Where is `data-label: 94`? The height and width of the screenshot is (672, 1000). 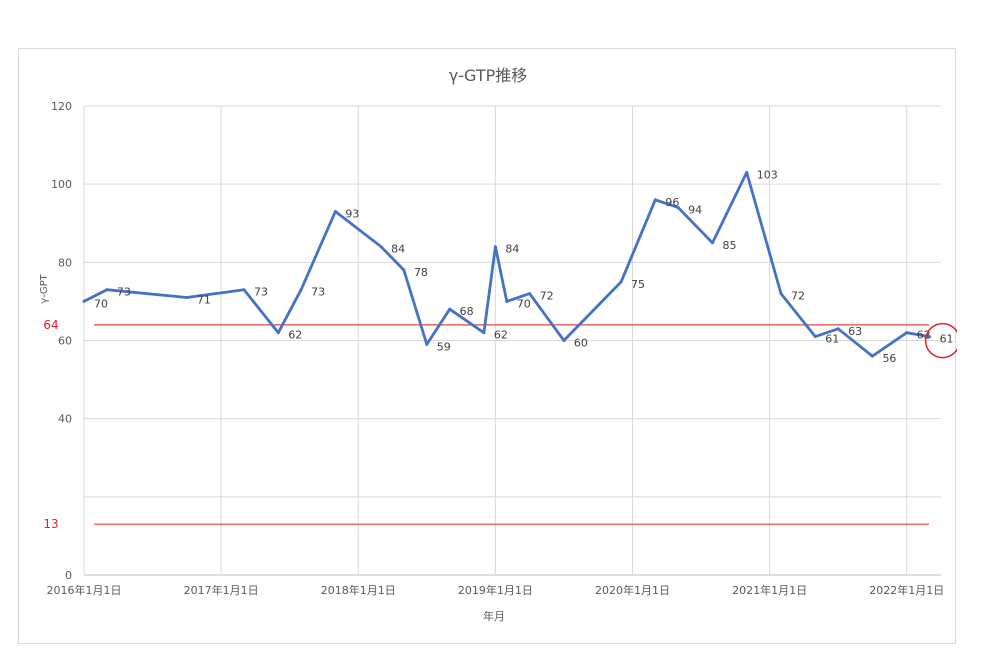
data-label: 94 is located at coordinates (695, 210).